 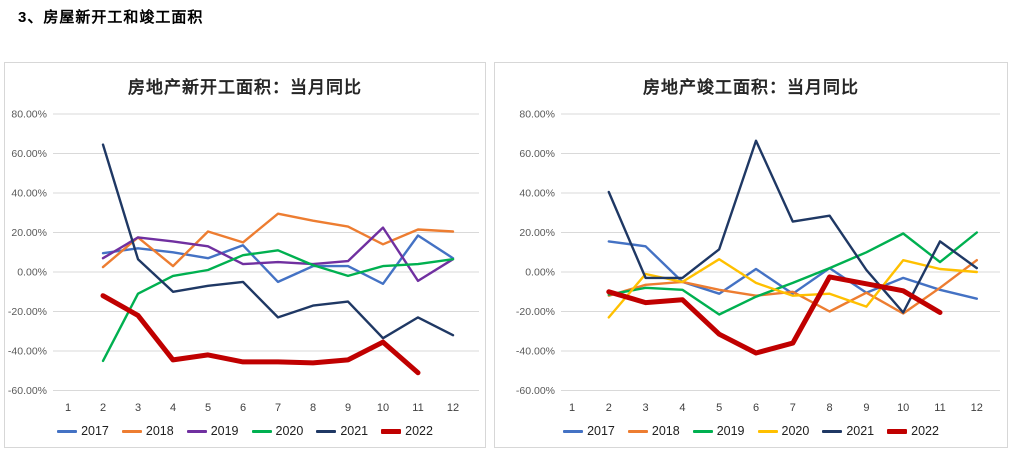 What do you see at coordinates (245, 87) in the screenshot?
I see `chart-title: 房地产新开工面积：当月同比` at bounding box center [245, 87].